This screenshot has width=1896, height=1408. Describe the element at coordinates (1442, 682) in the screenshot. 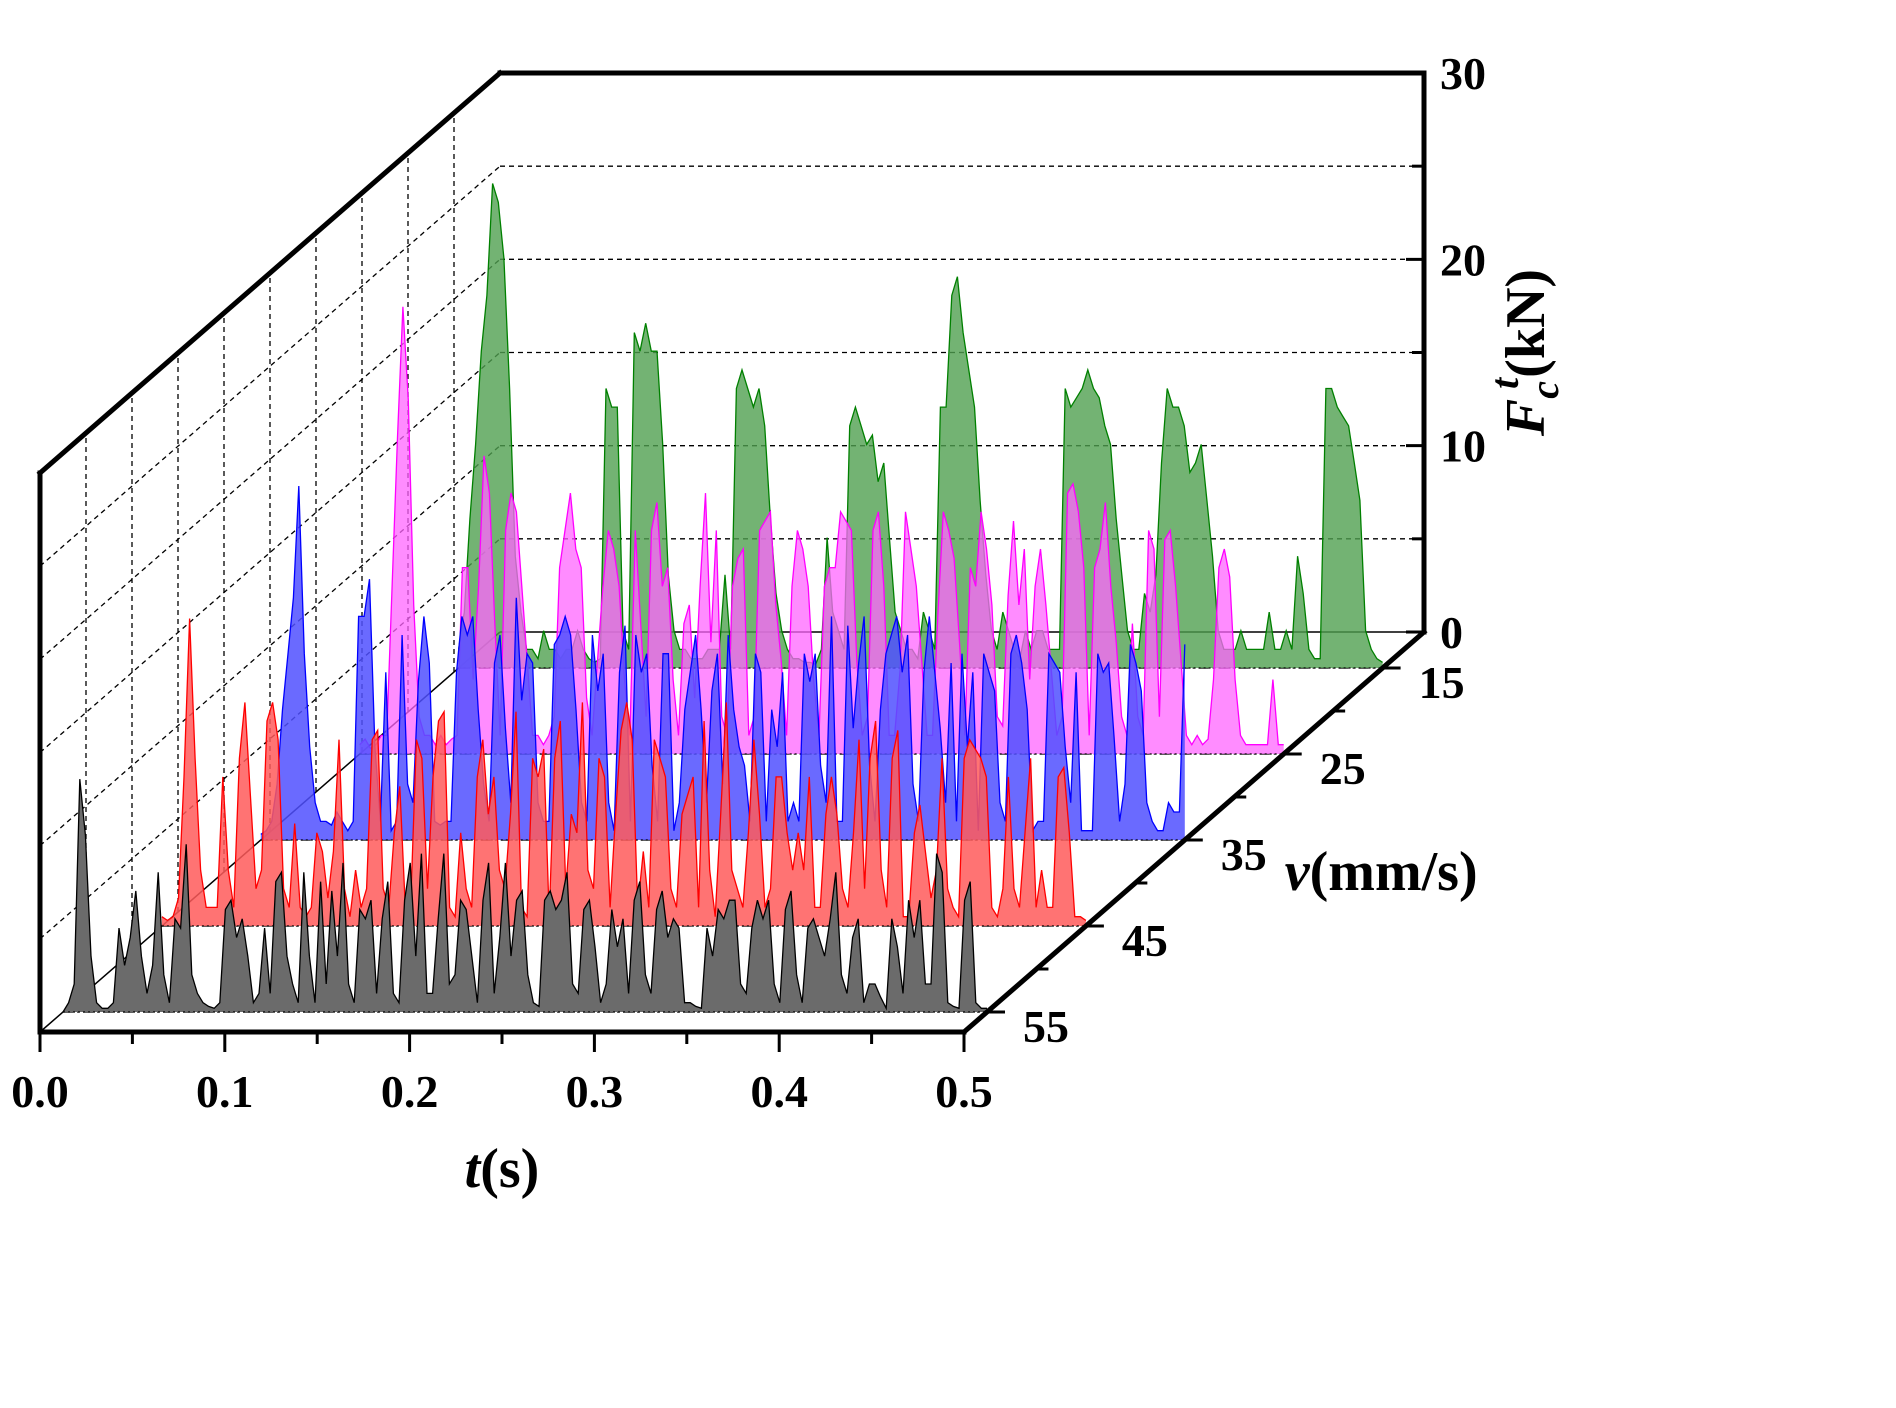

I see `speed-tick-label: 15` at that location.